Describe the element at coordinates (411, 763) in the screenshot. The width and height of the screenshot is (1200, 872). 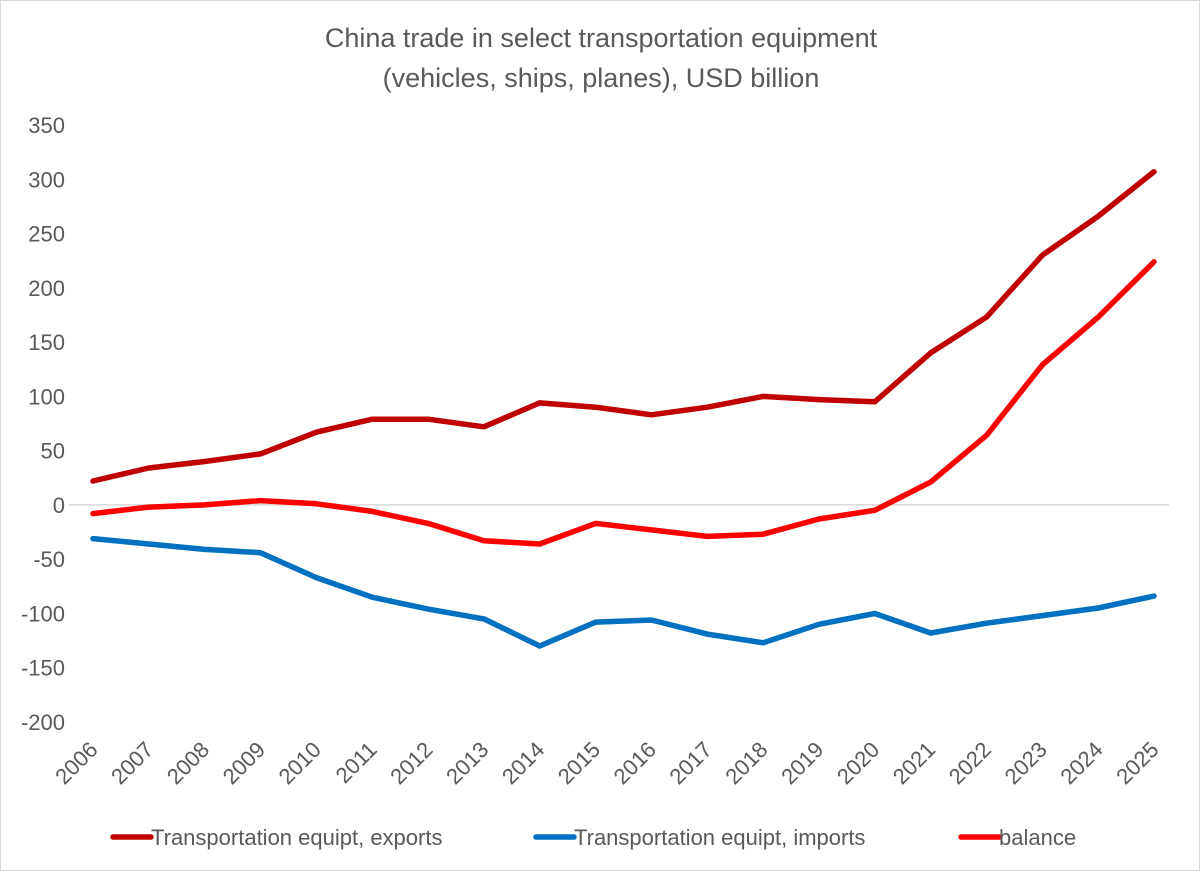
I see `x-tick-label: 2012` at that location.